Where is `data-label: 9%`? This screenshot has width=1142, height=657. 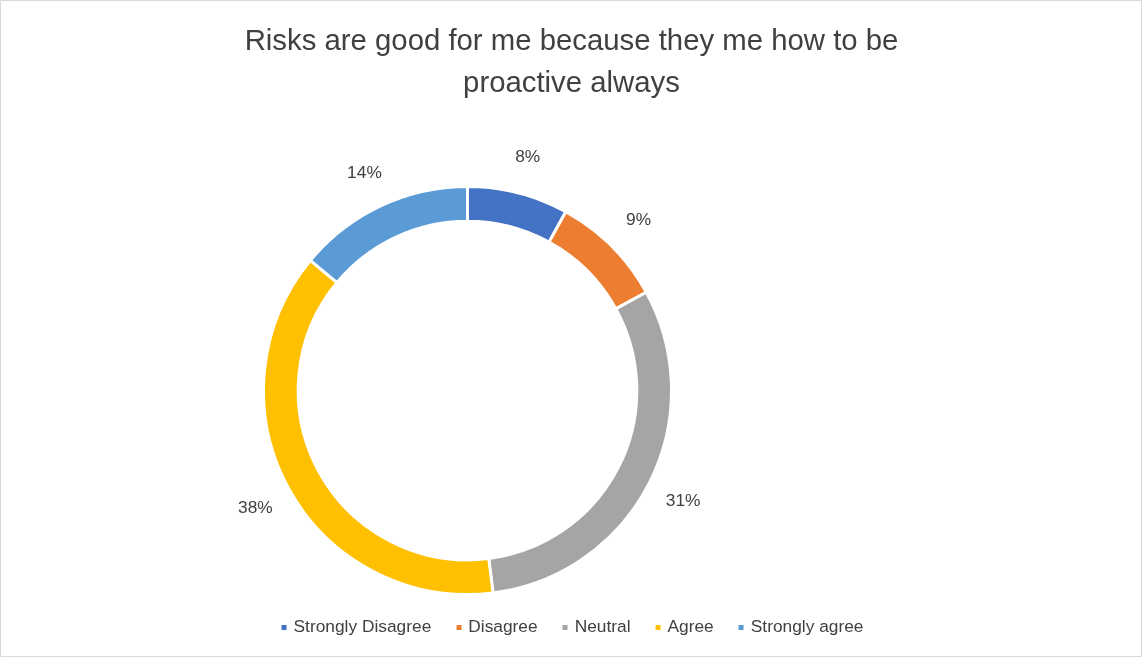
data-label: 9% is located at coordinates (639, 219).